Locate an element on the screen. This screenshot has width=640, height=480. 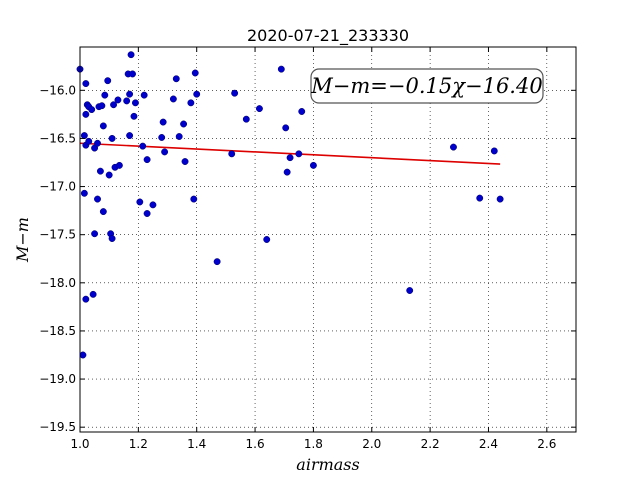
y-tick-labels: −16.0 −16.5 −17.0 −17.5 −18.0 −18.5 −19.0 −19.5 is located at coordinates (57, 258).